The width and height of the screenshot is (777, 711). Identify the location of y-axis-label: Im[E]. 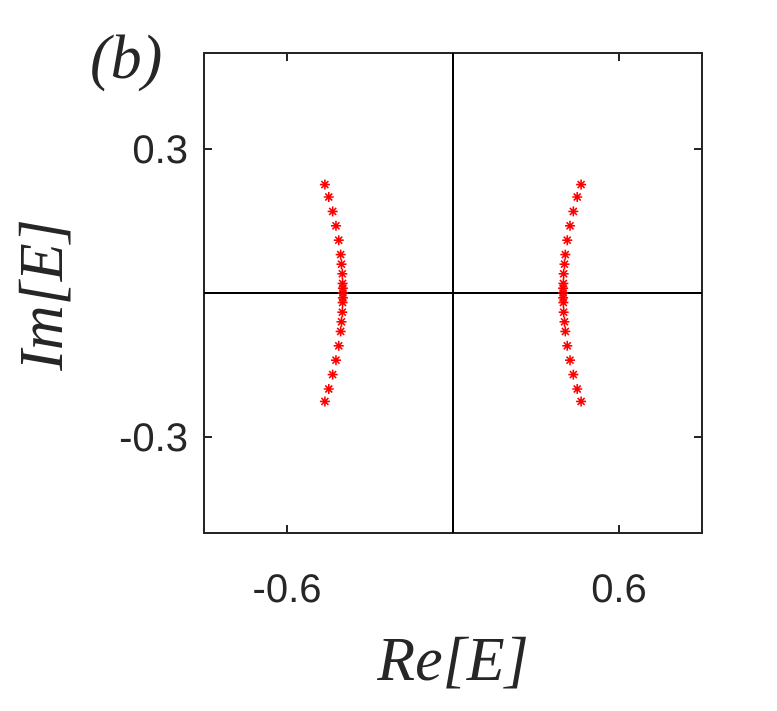
(42, 295).